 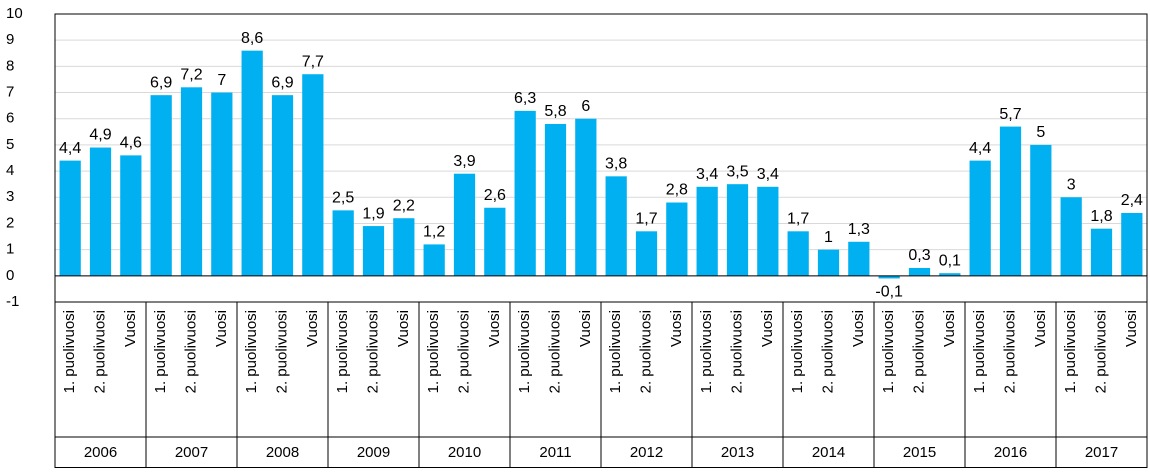 I want to click on value-label: 2,6, so click(x=495, y=195).